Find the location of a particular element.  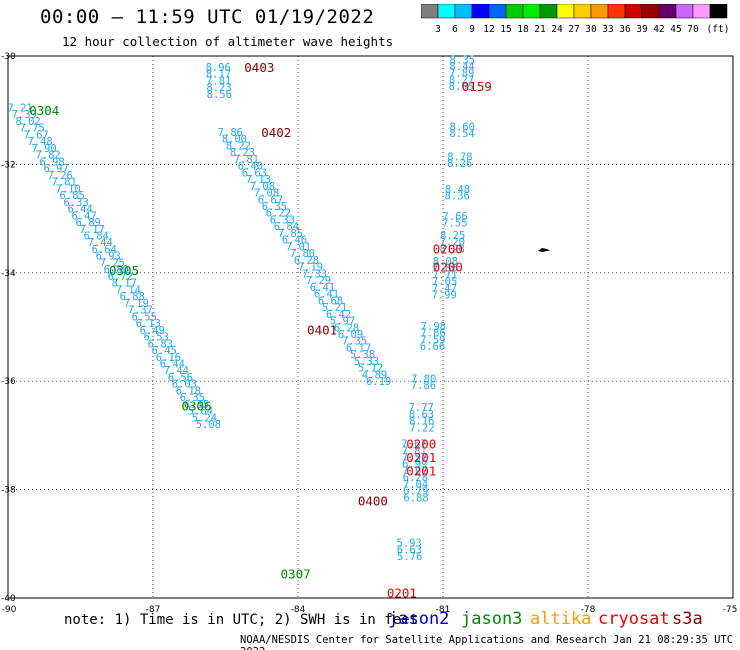

lat-tick-label: -32 is located at coordinates (8, 165).